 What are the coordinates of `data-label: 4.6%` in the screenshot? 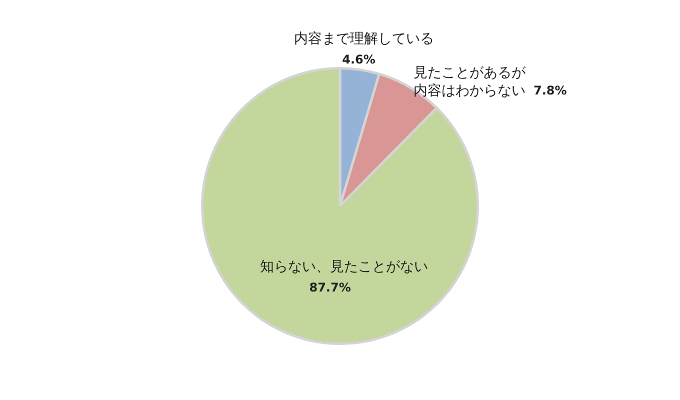 It's located at (359, 59).